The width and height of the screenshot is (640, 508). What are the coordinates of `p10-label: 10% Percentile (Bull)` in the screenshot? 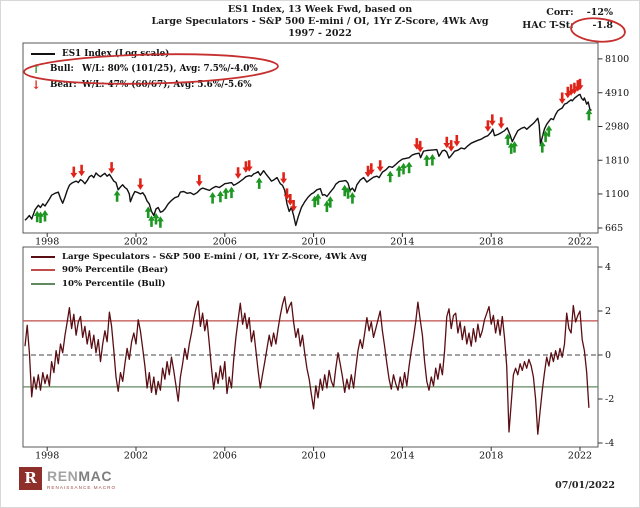 It's located at (114, 283).